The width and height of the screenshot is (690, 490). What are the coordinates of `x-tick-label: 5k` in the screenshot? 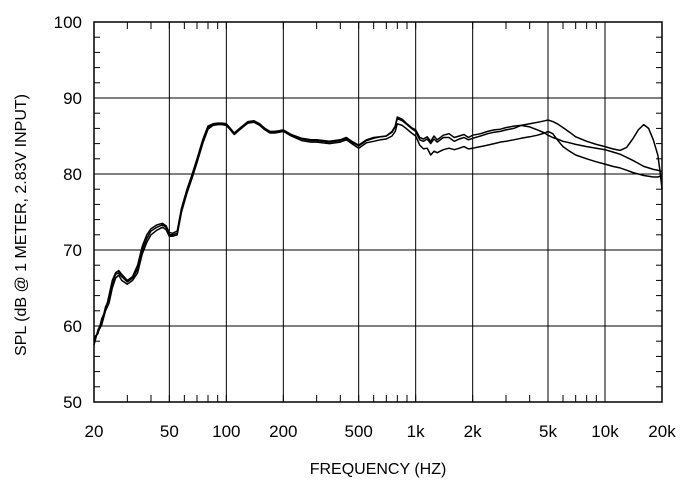 It's located at (548, 431).